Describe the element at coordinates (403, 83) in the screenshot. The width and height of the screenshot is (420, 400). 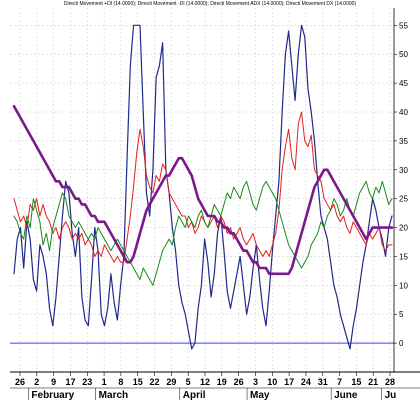
I see `y-tick-label: 45` at that location.